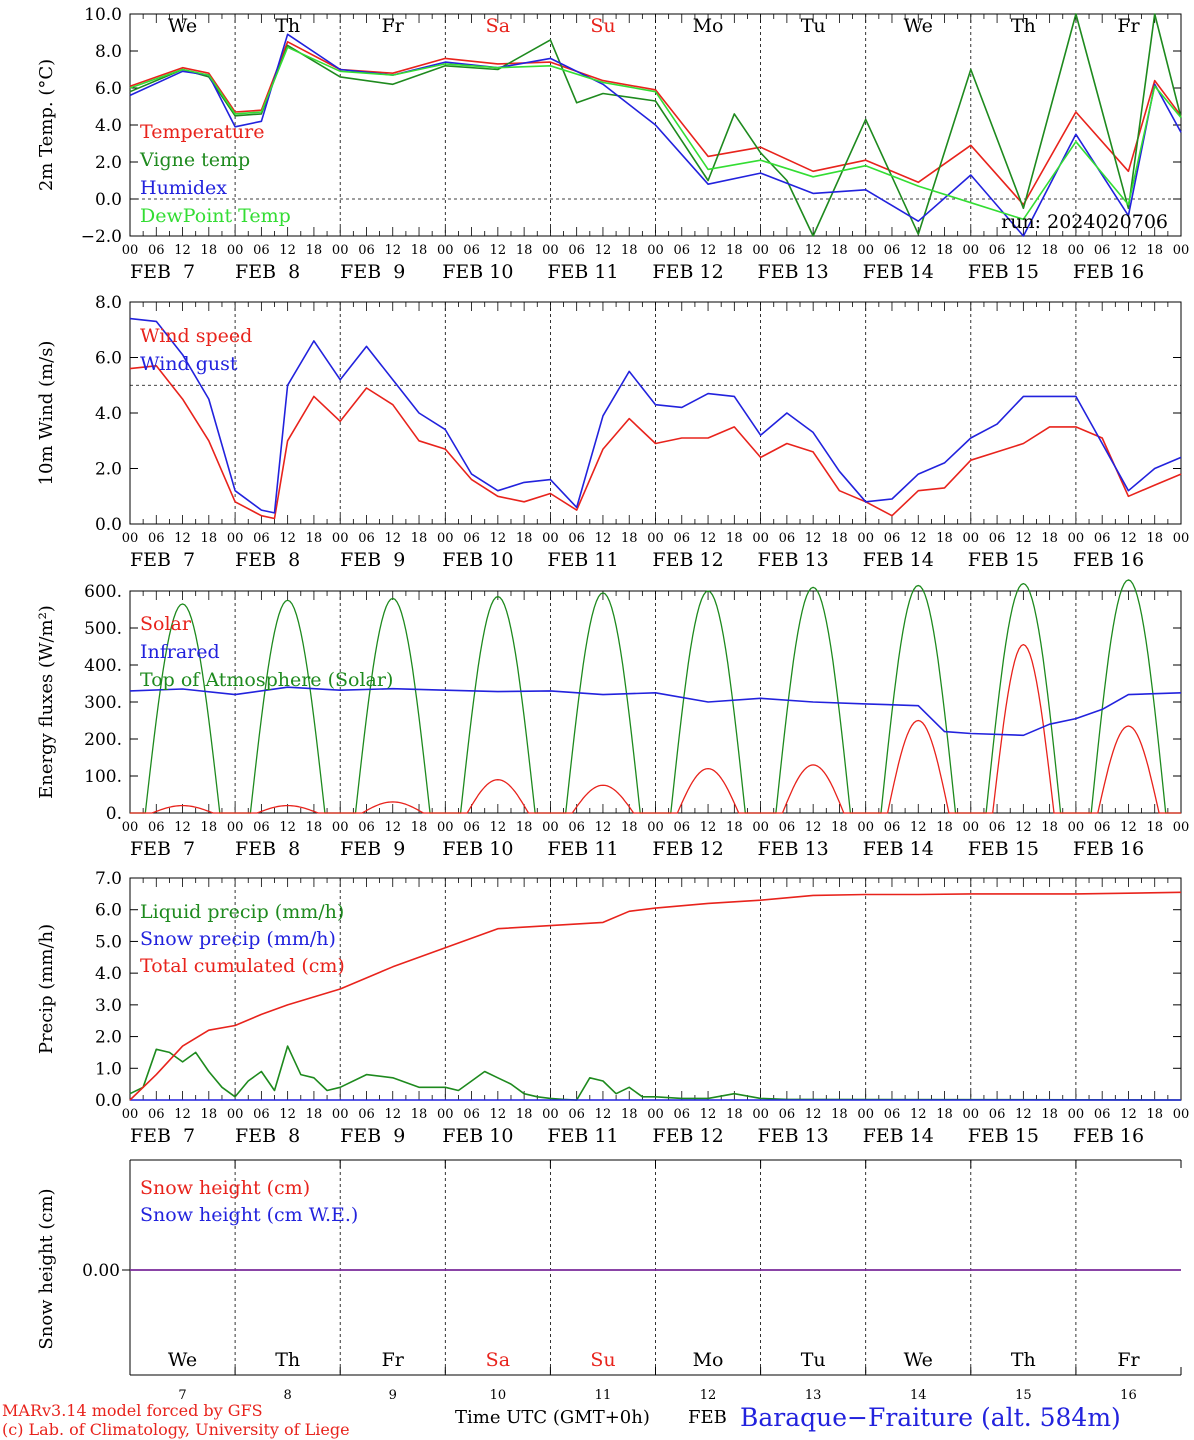 The width and height of the screenshot is (1194, 1440). Describe the element at coordinates (166, 624) in the screenshot. I see `legend-entry: Solar` at that location.